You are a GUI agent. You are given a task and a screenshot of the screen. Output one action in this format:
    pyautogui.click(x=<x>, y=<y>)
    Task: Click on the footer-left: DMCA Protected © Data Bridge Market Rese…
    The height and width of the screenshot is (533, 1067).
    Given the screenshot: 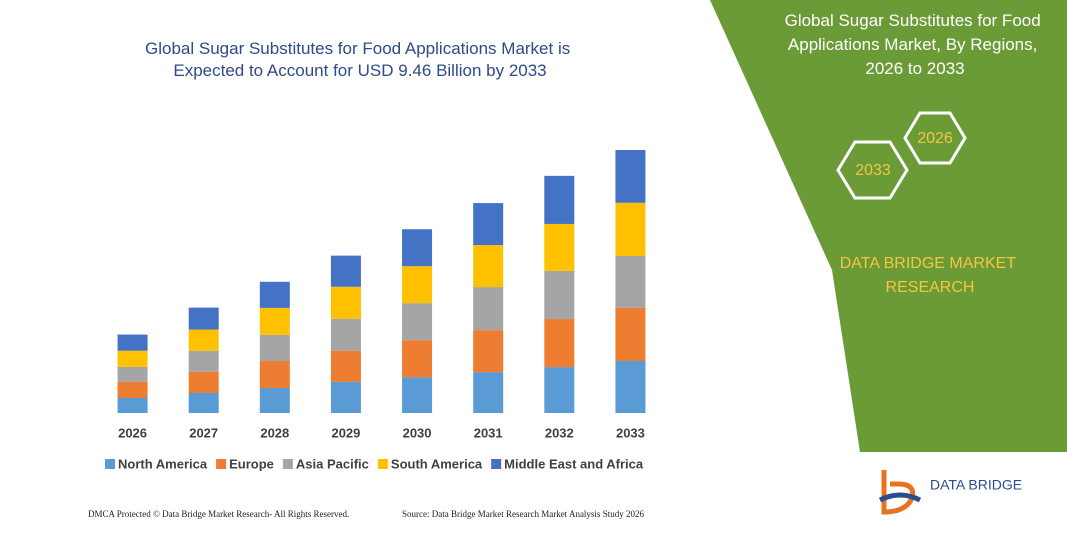 What is the action you would take?
    pyautogui.click(x=218, y=514)
    